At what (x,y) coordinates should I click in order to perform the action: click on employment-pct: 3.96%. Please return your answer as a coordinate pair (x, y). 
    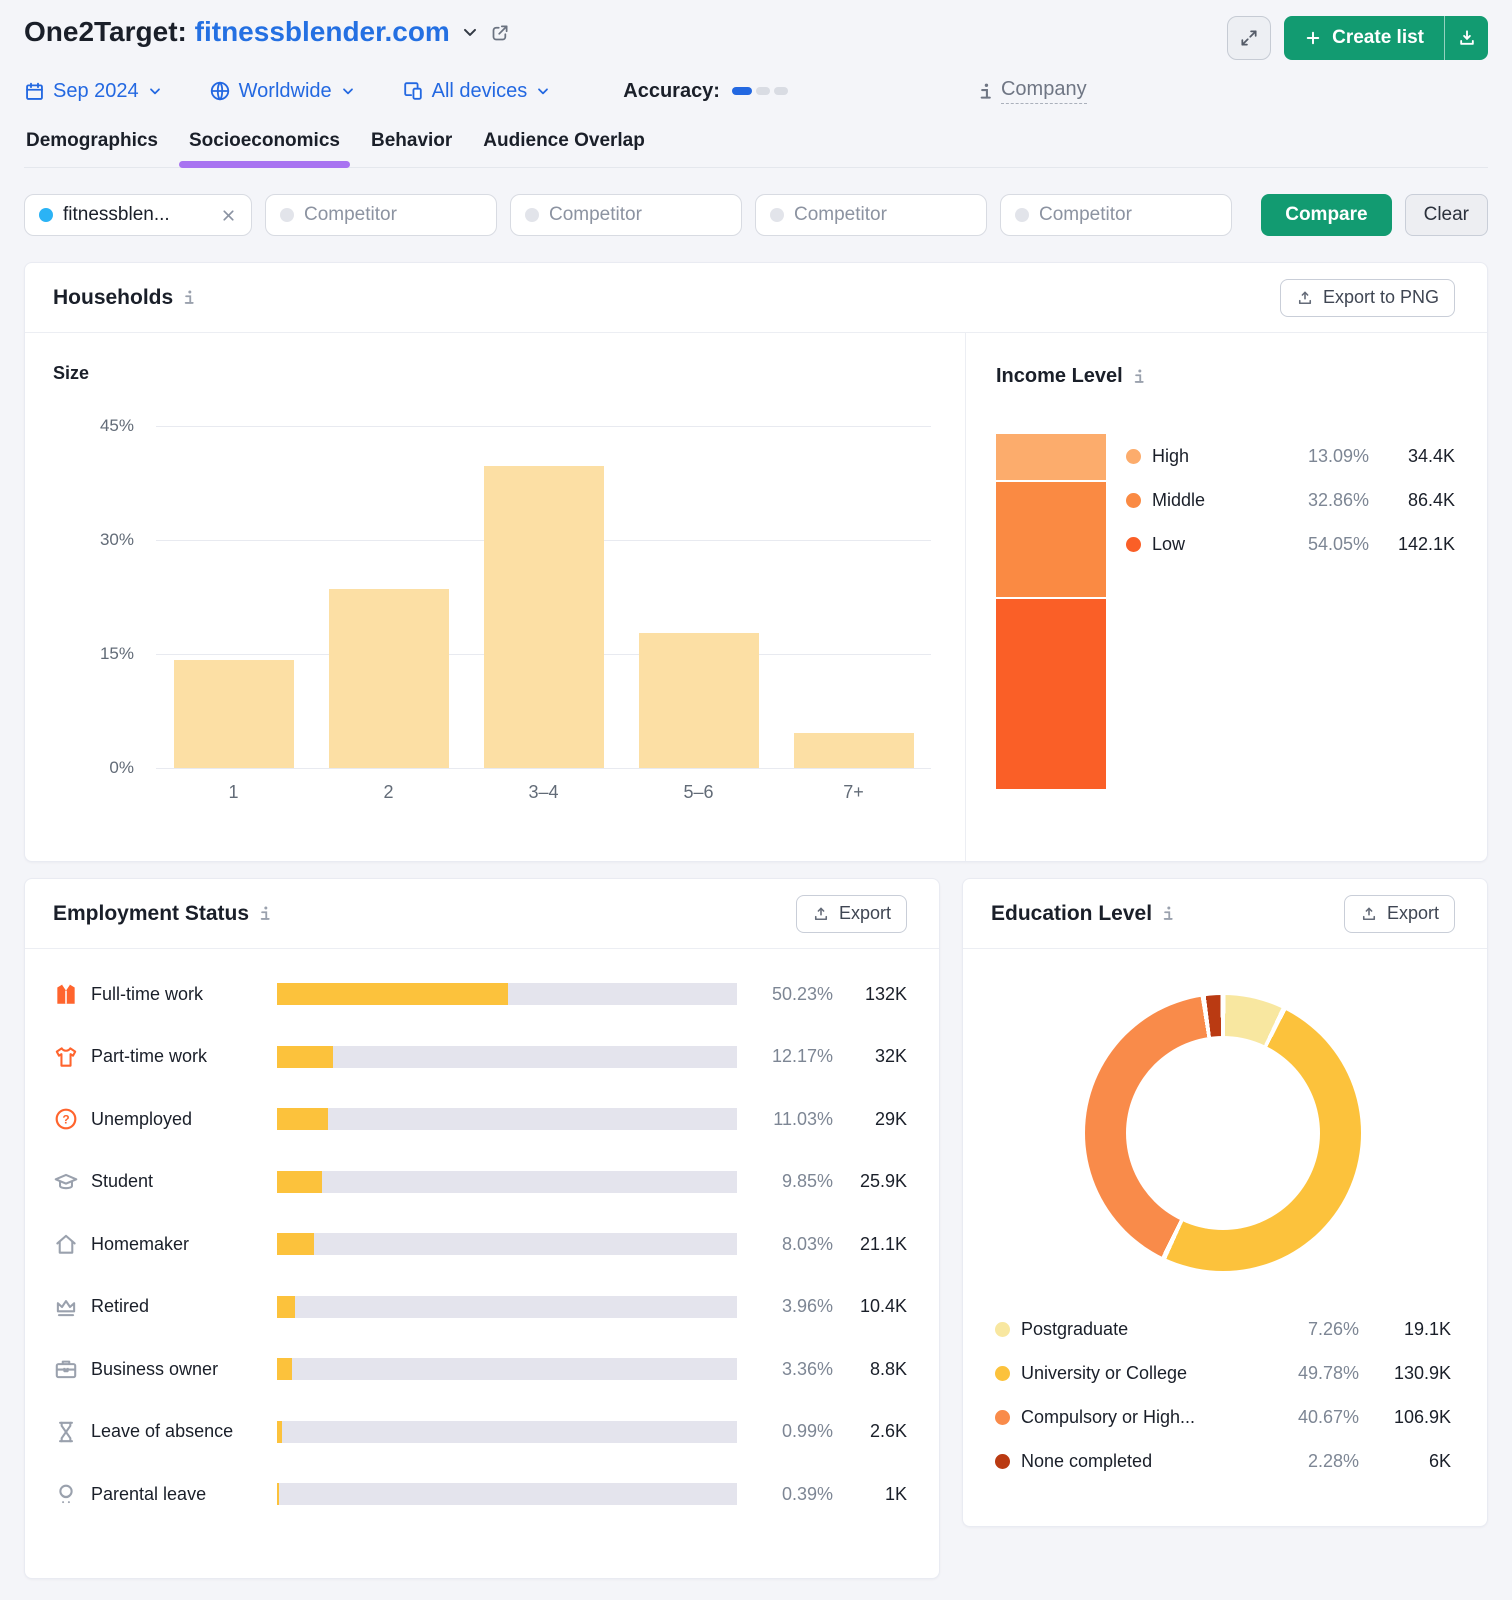
    Looking at the image, I should click on (807, 1306).